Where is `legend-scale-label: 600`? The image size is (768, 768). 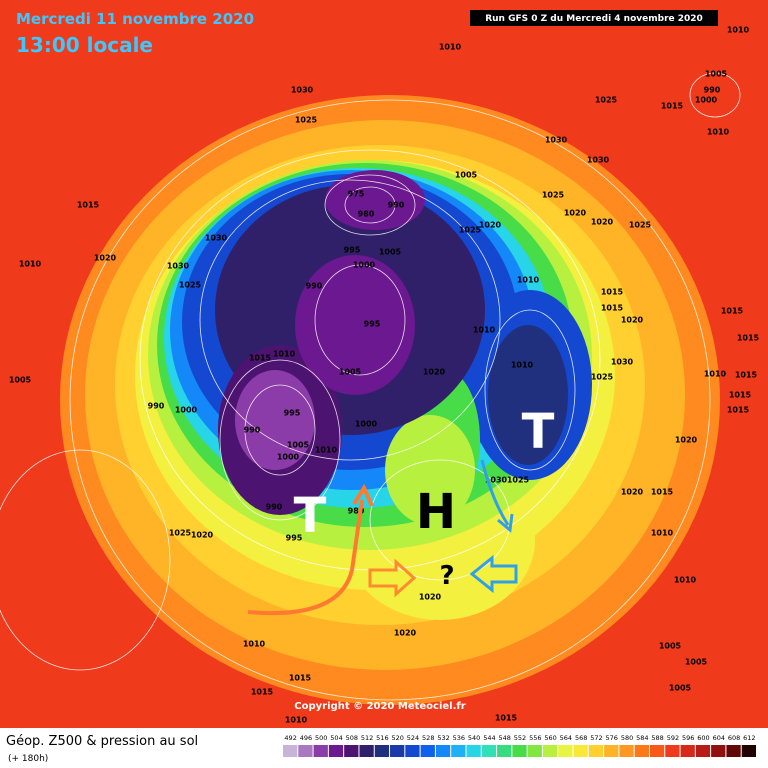
legend-scale-label: 600 is located at coordinates (703, 738).